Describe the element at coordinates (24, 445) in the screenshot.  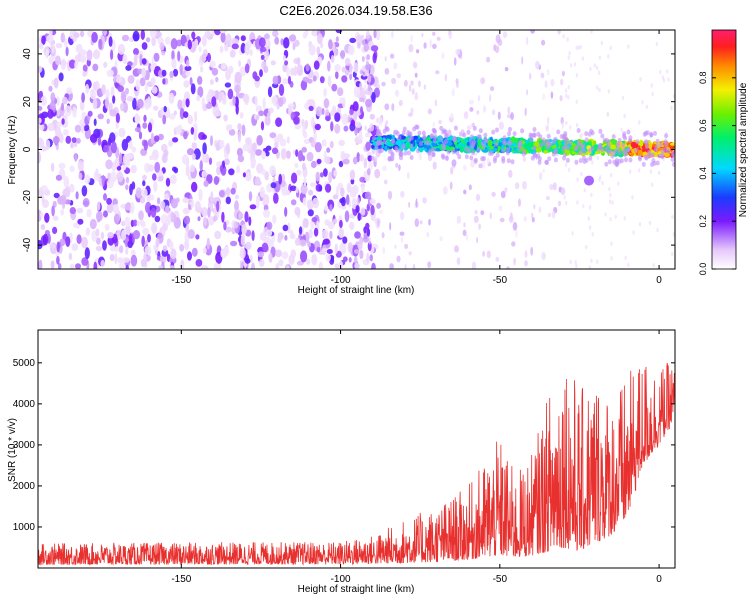
I see `y-tick-label: 3000` at that location.